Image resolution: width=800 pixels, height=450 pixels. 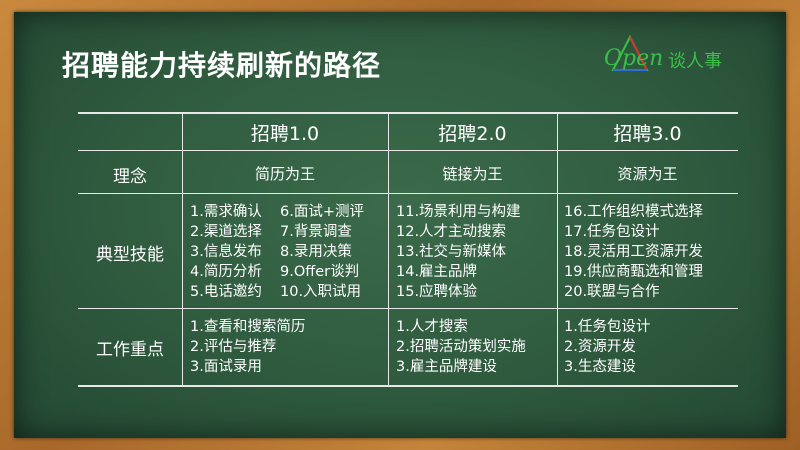 I want to click on list-item: 19.供应商甄选和管理, so click(x=634, y=272).